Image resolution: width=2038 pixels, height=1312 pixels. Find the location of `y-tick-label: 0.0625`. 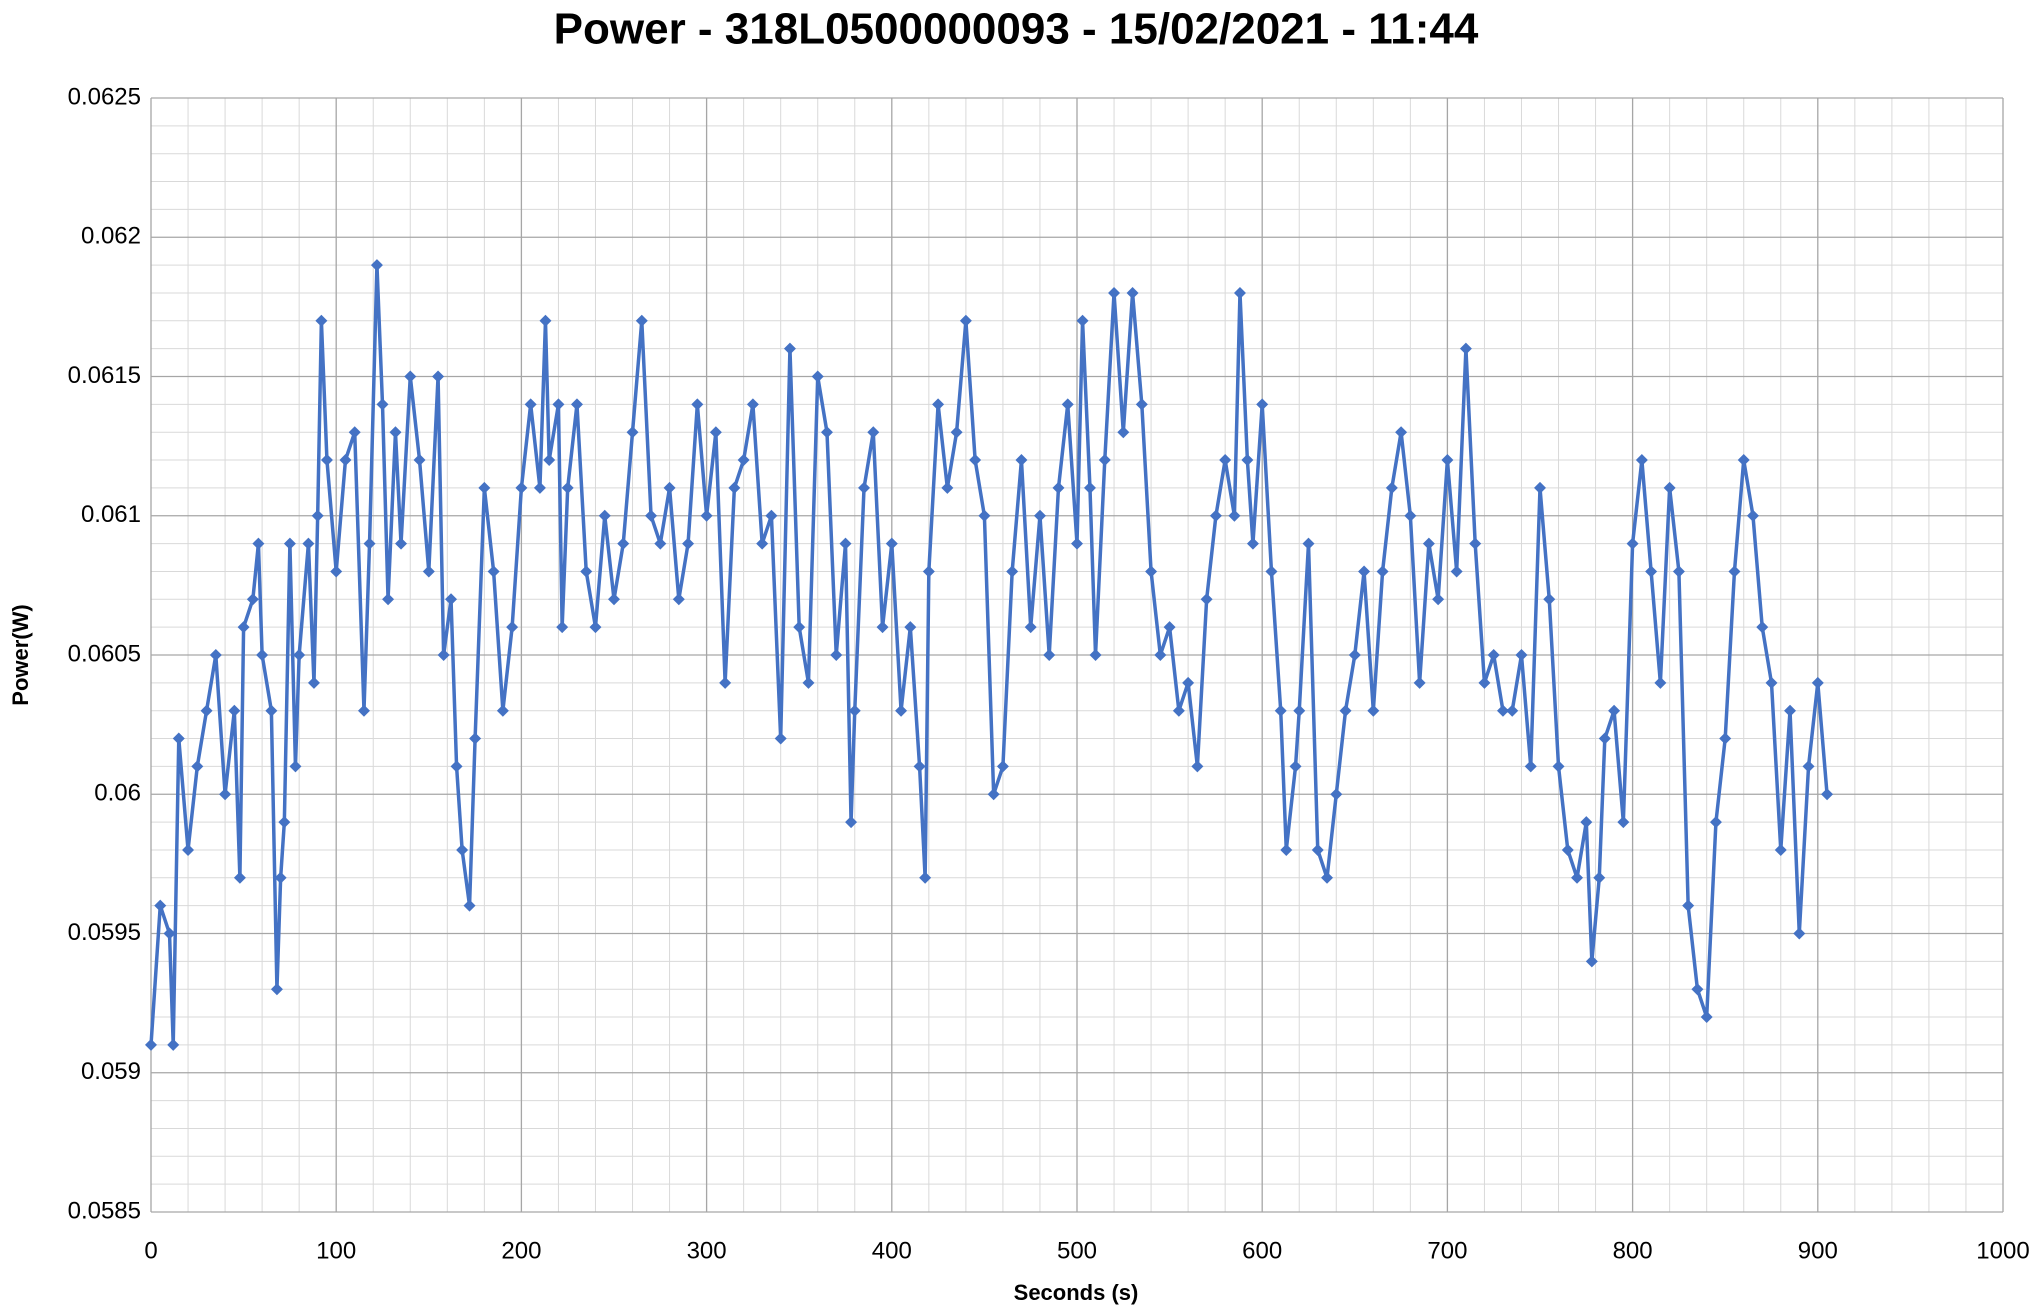

y-tick-label: 0.0625 is located at coordinates (104, 96).